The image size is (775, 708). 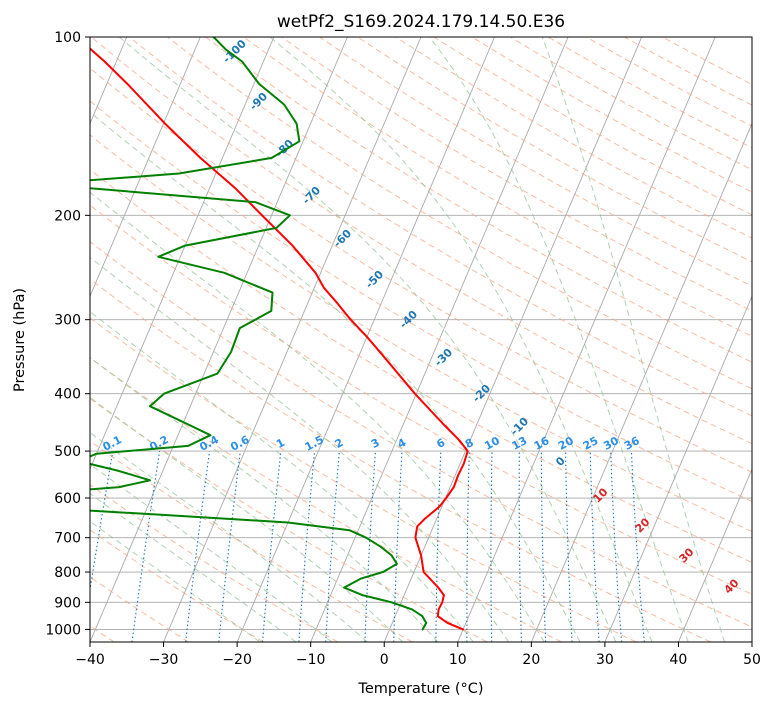 What do you see at coordinates (67, 395) in the screenshot?
I see `y-tick-label: 400` at bounding box center [67, 395].